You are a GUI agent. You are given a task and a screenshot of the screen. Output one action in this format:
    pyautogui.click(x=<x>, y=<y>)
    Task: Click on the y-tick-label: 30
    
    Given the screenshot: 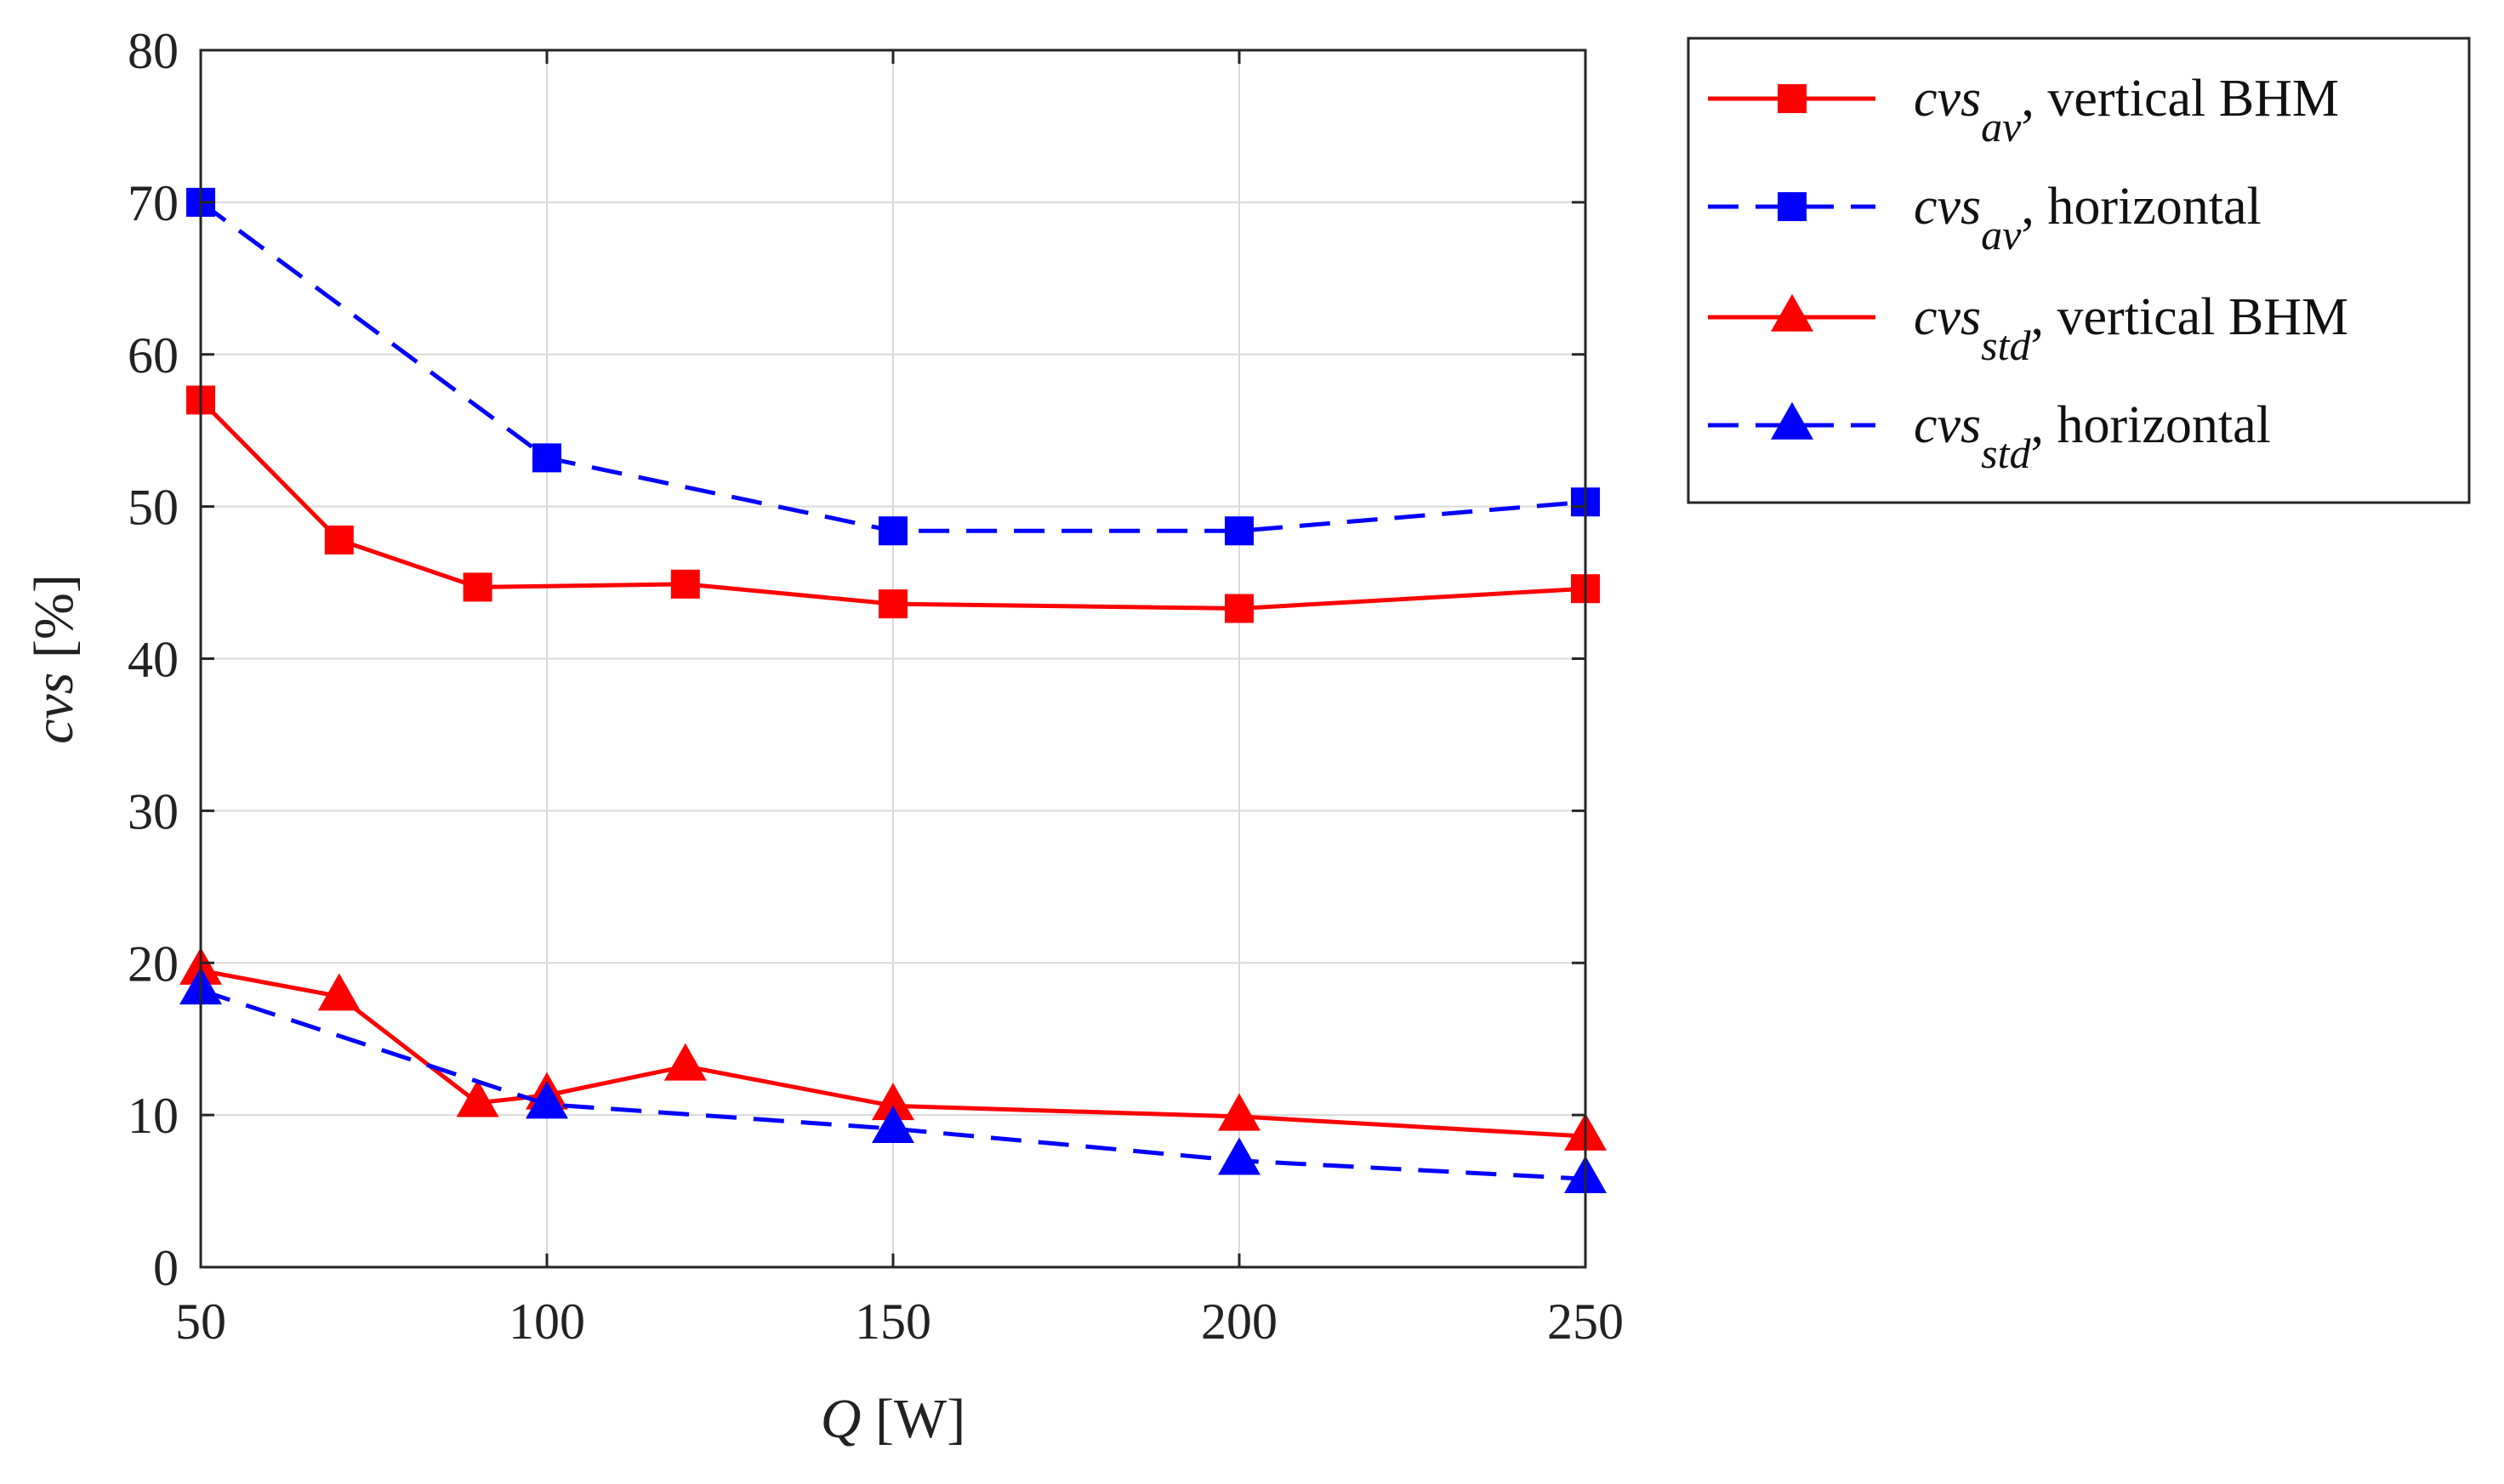 What is the action you would take?
    pyautogui.click(x=153, y=811)
    